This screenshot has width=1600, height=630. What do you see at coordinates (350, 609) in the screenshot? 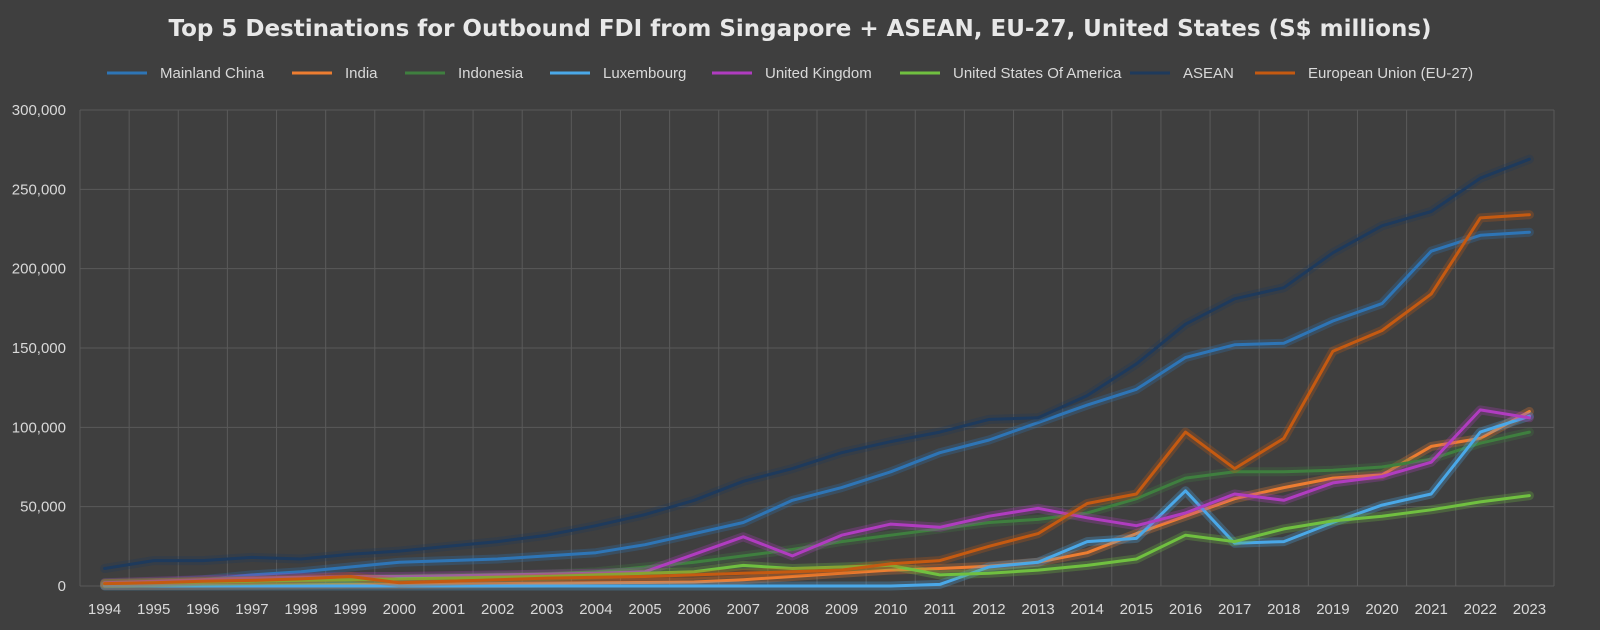
I see `x-tick-label: 1999` at bounding box center [350, 609].